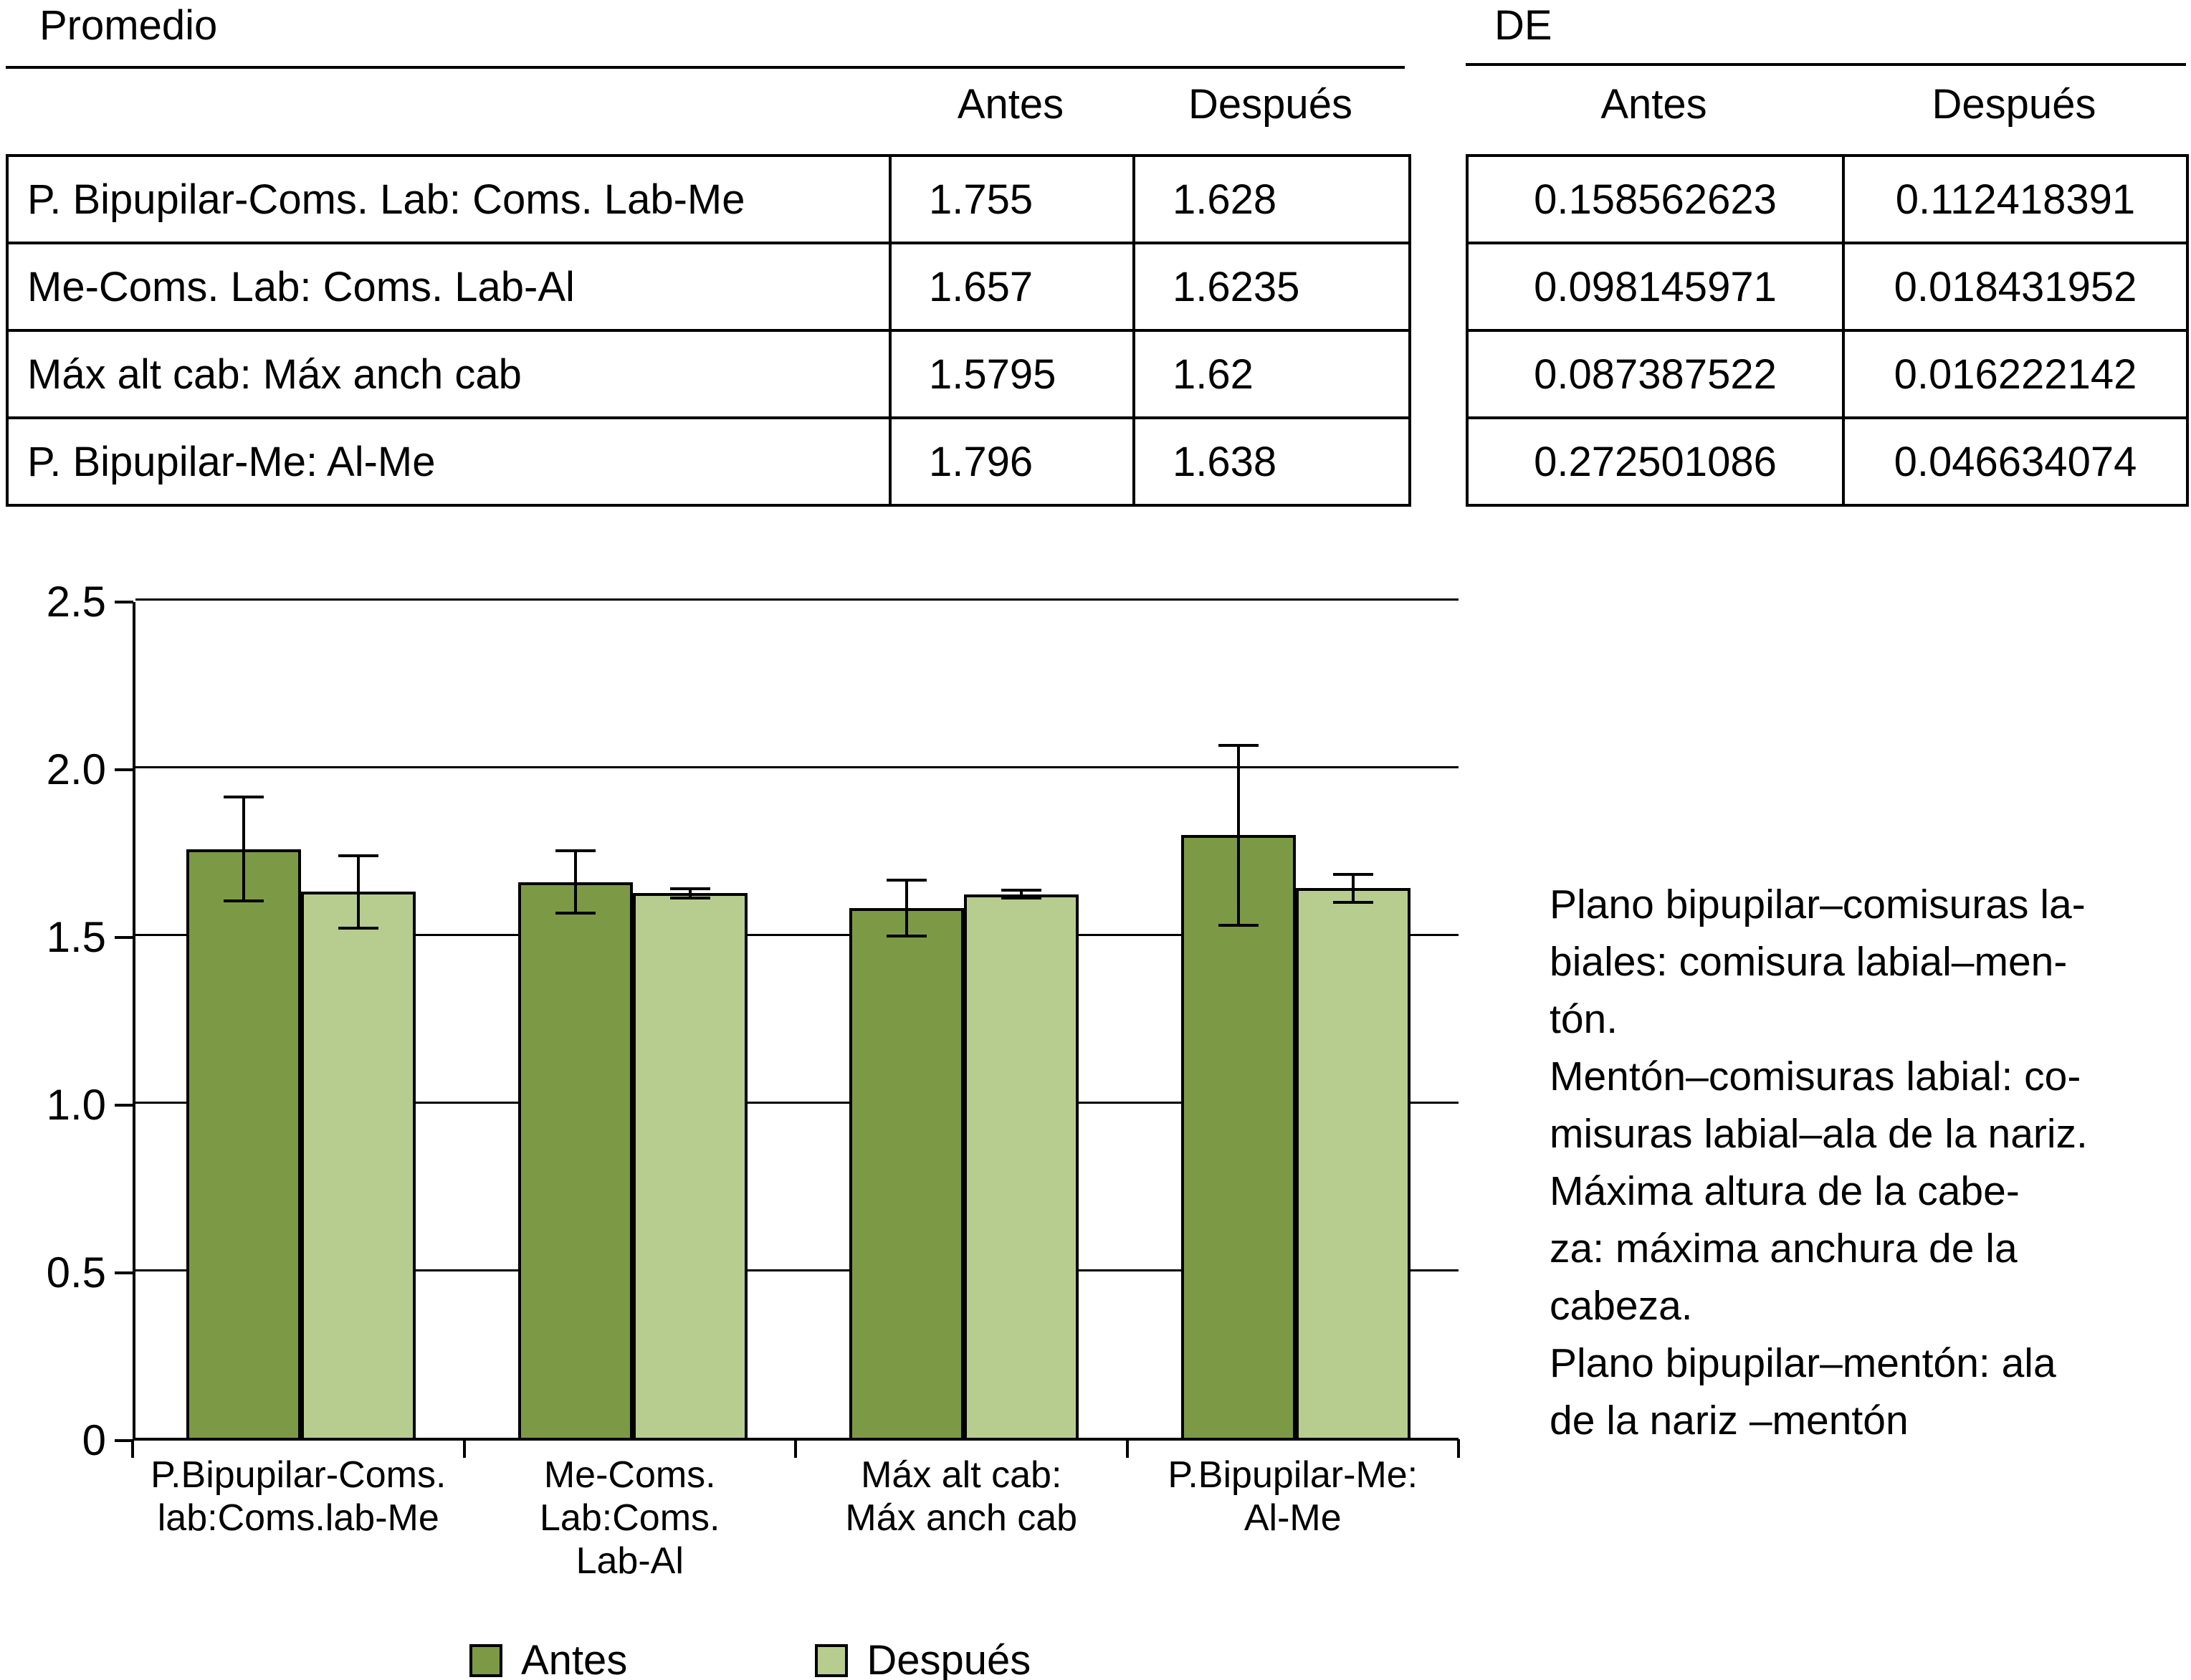 Image resolution: width=2191 pixels, height=1680 pixels. I want to click on antes-sd-value: 0.087387522, so click(1655, 374).